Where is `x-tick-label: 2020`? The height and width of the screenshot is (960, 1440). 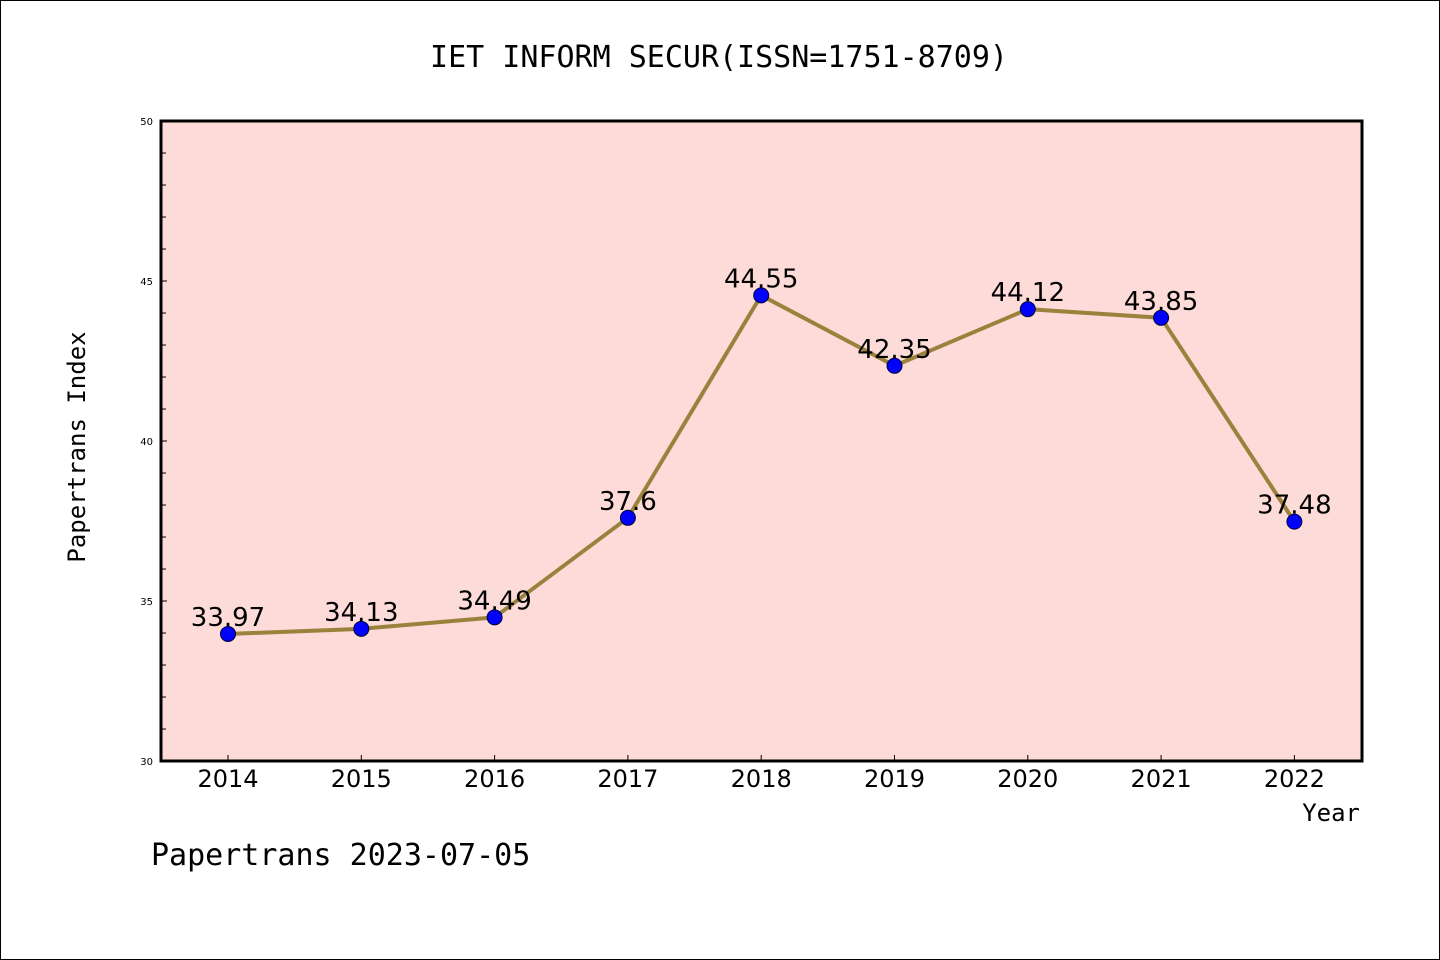 x-tick-label: 2020 is located at coordinates (1027, 779).